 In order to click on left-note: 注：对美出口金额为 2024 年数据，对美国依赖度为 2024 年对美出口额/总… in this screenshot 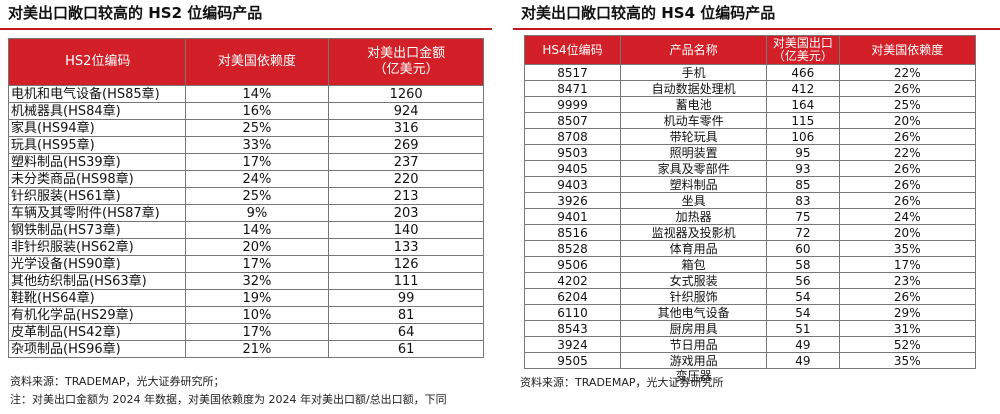, I will do `click(228, 399)`.